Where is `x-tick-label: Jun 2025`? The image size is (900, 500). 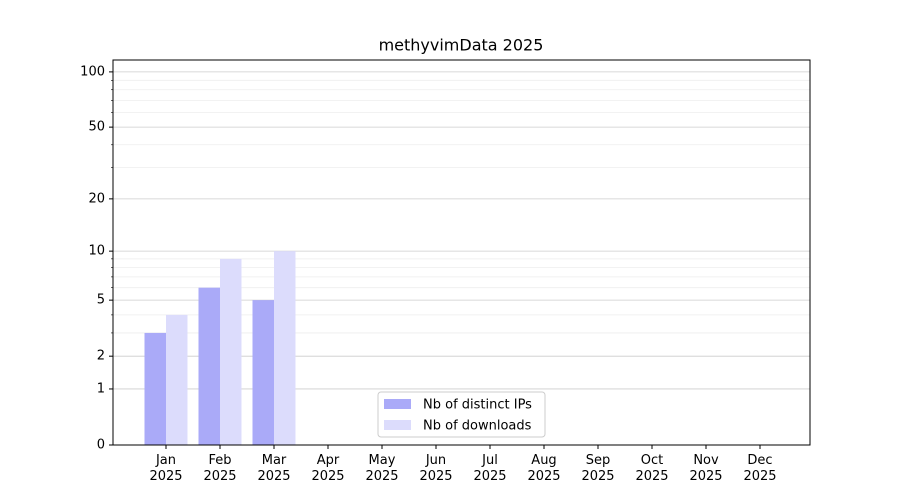
x-tick-label: Jun 2025 is located at coordinates (436, 468).